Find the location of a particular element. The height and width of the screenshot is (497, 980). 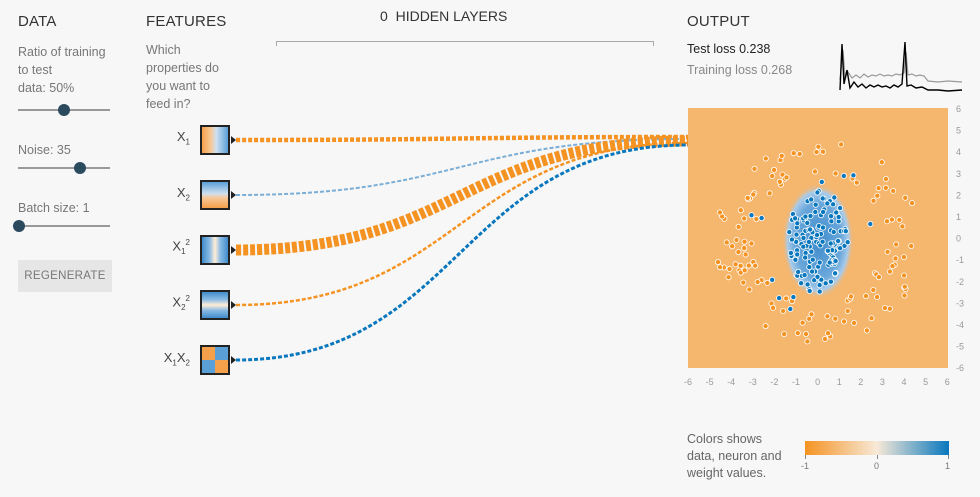

x-tick-label: -1 is located at coordinates (796, 382).